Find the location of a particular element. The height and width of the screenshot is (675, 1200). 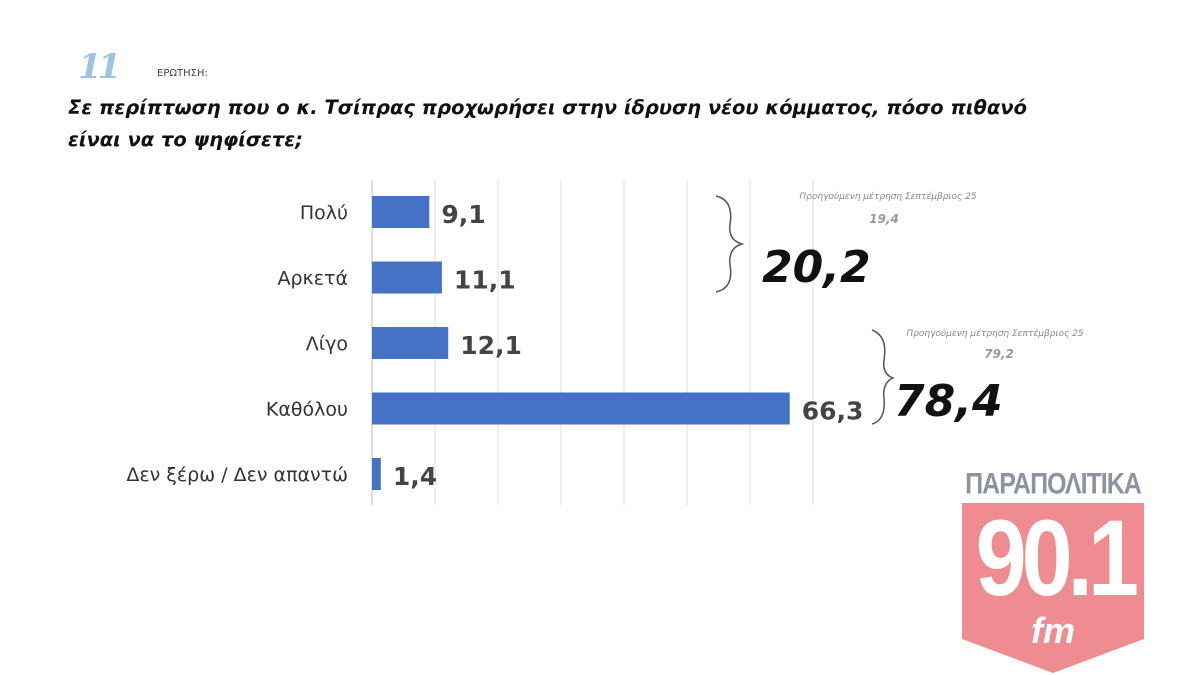

value-label: 1,4 is located at coordinates (415, 476).